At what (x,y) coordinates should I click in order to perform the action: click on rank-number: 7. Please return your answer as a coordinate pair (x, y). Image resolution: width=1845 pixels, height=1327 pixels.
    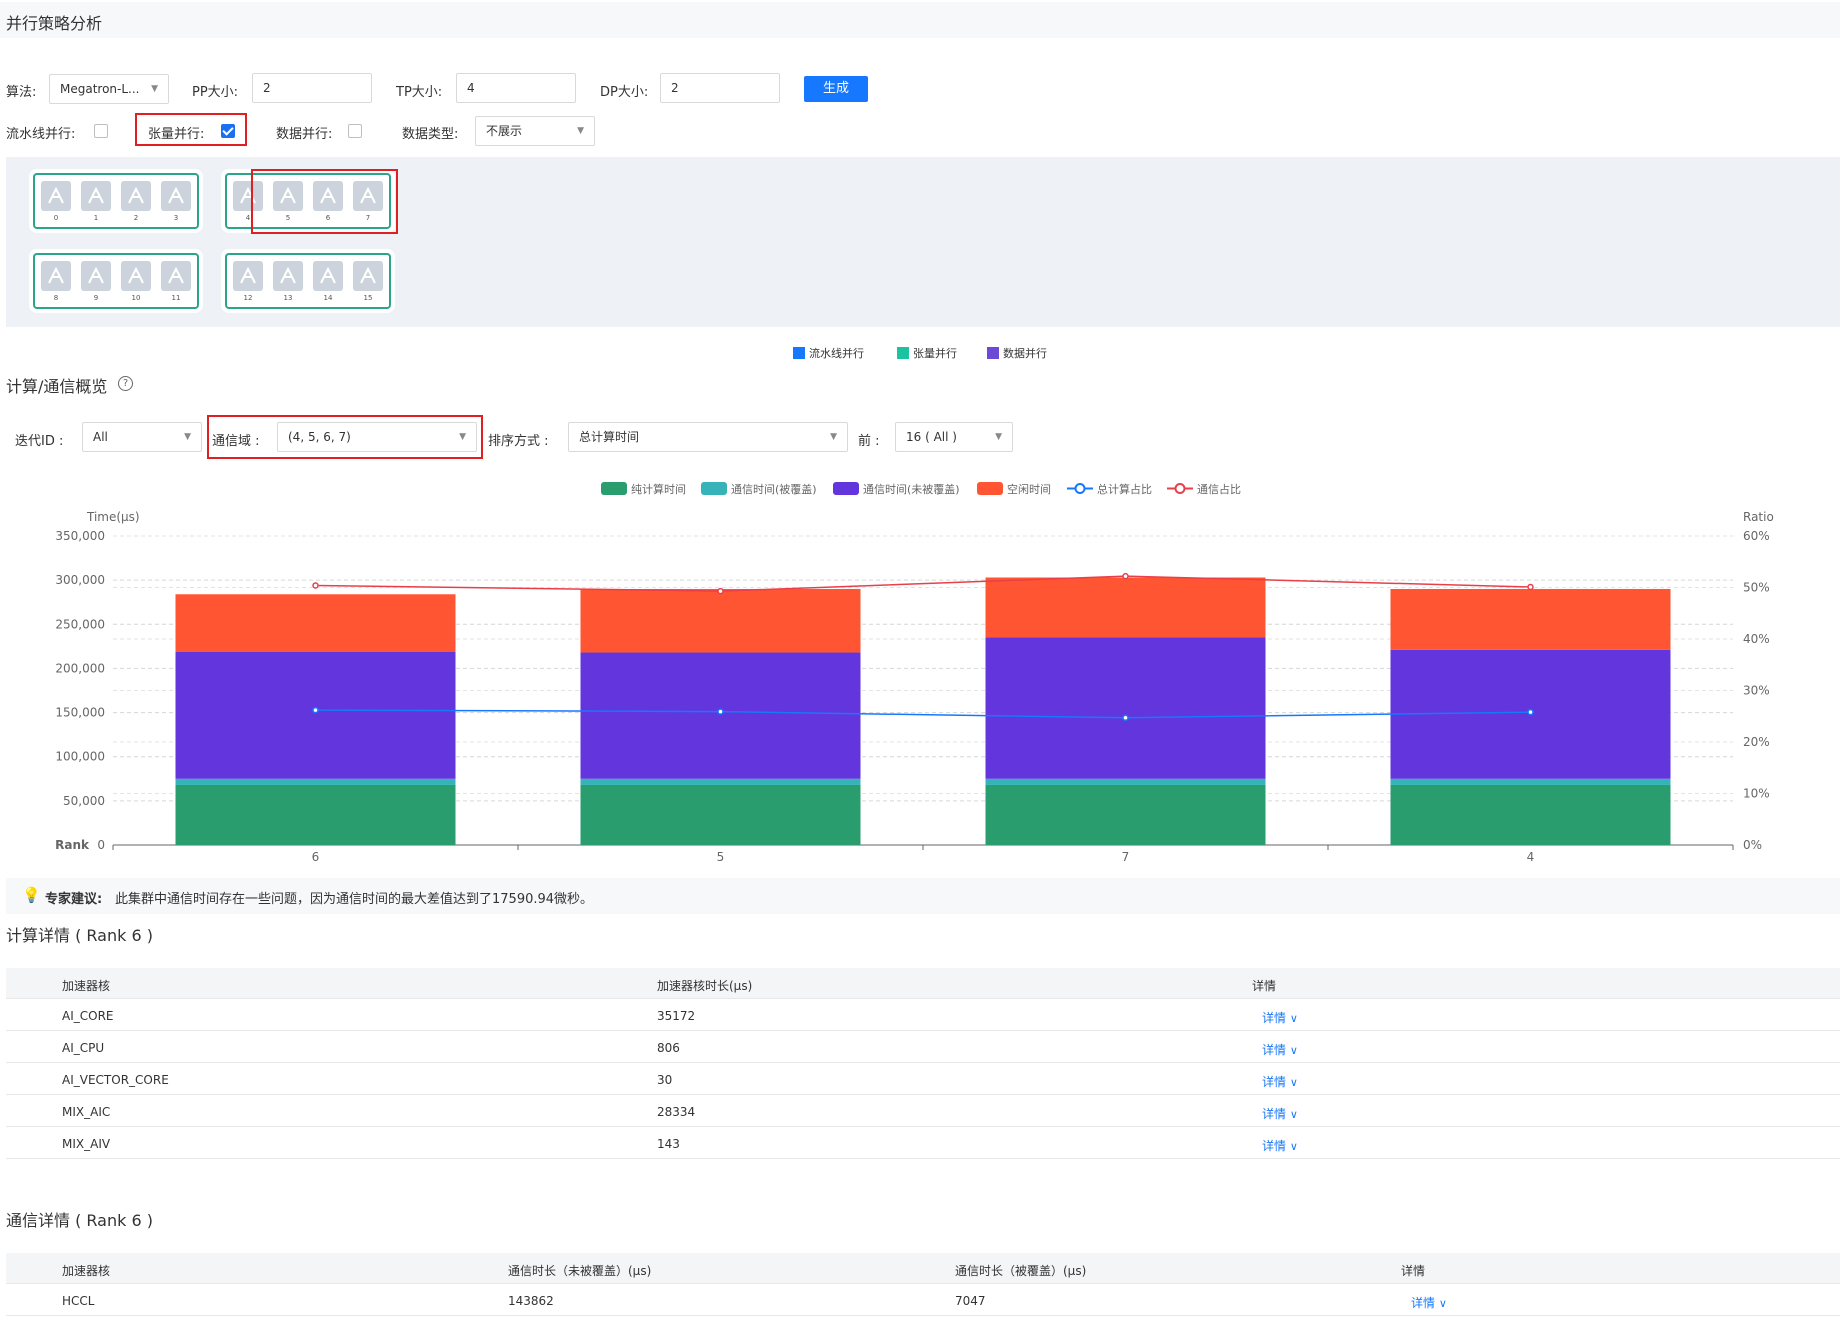
    Looking at the image, I should click on (368, 218).